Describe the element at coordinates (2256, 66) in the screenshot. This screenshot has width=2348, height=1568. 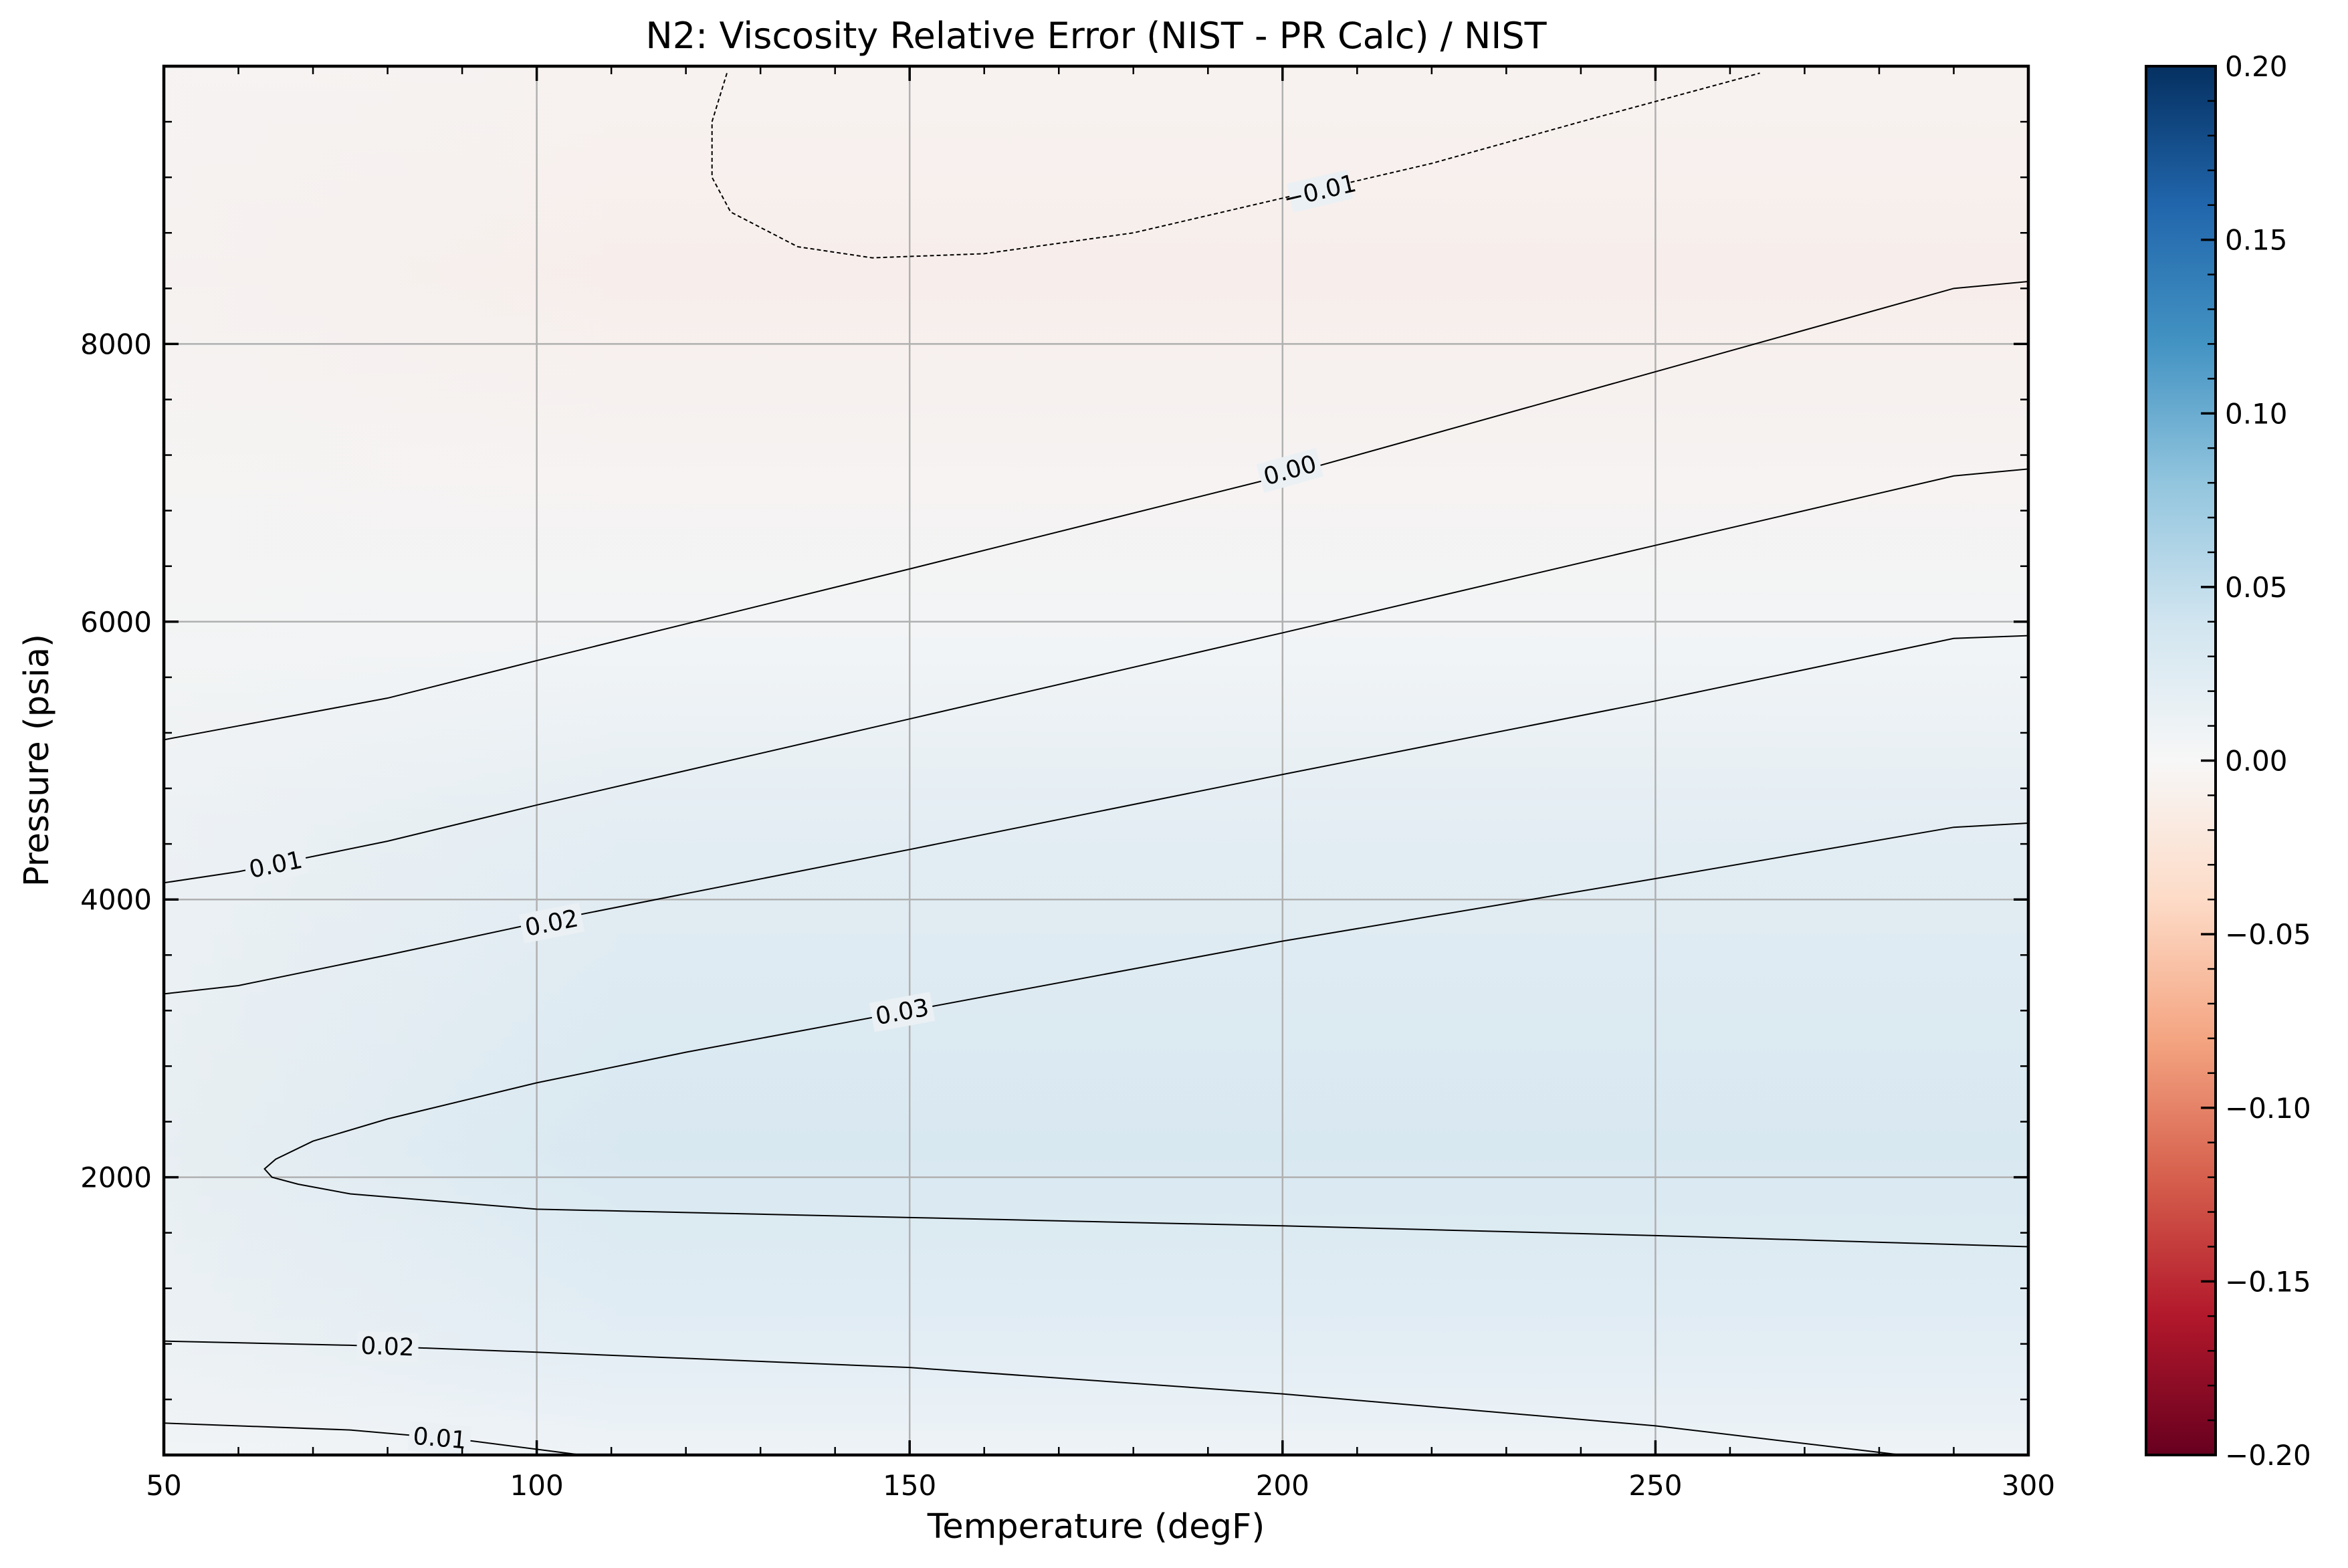
I see `colorbar-tick-label: 0.20` at that location.